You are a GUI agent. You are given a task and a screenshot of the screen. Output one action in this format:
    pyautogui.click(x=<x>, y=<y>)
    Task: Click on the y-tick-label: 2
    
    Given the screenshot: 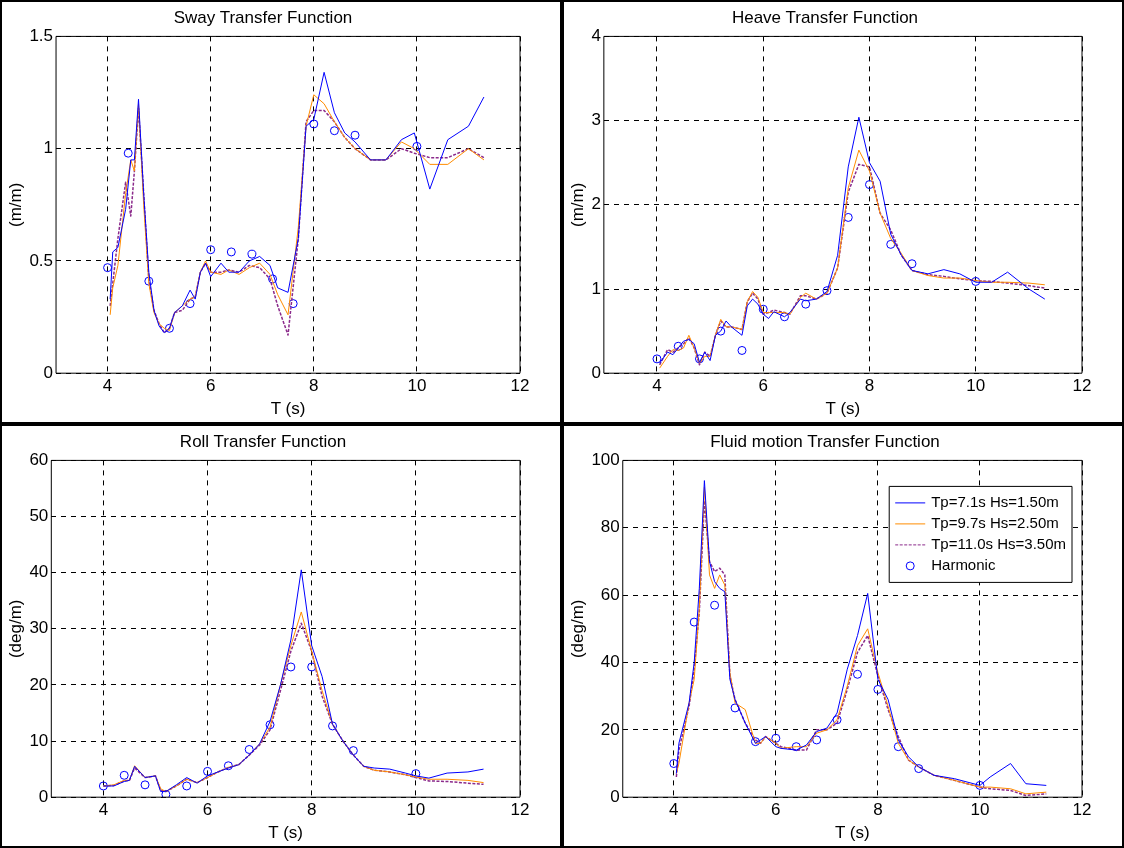 What is the action you would take?
    pyautogui.click(x=596, y=204)
    